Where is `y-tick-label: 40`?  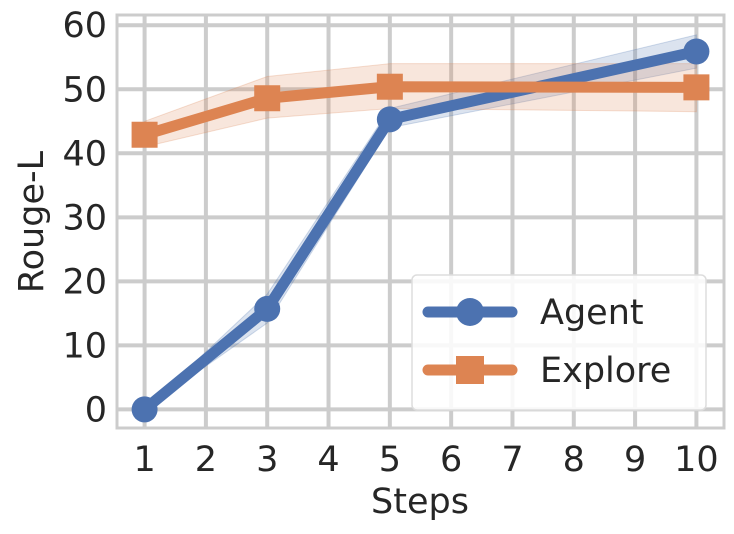
y-tick-label: 40 is located at coordinates (84, 154).